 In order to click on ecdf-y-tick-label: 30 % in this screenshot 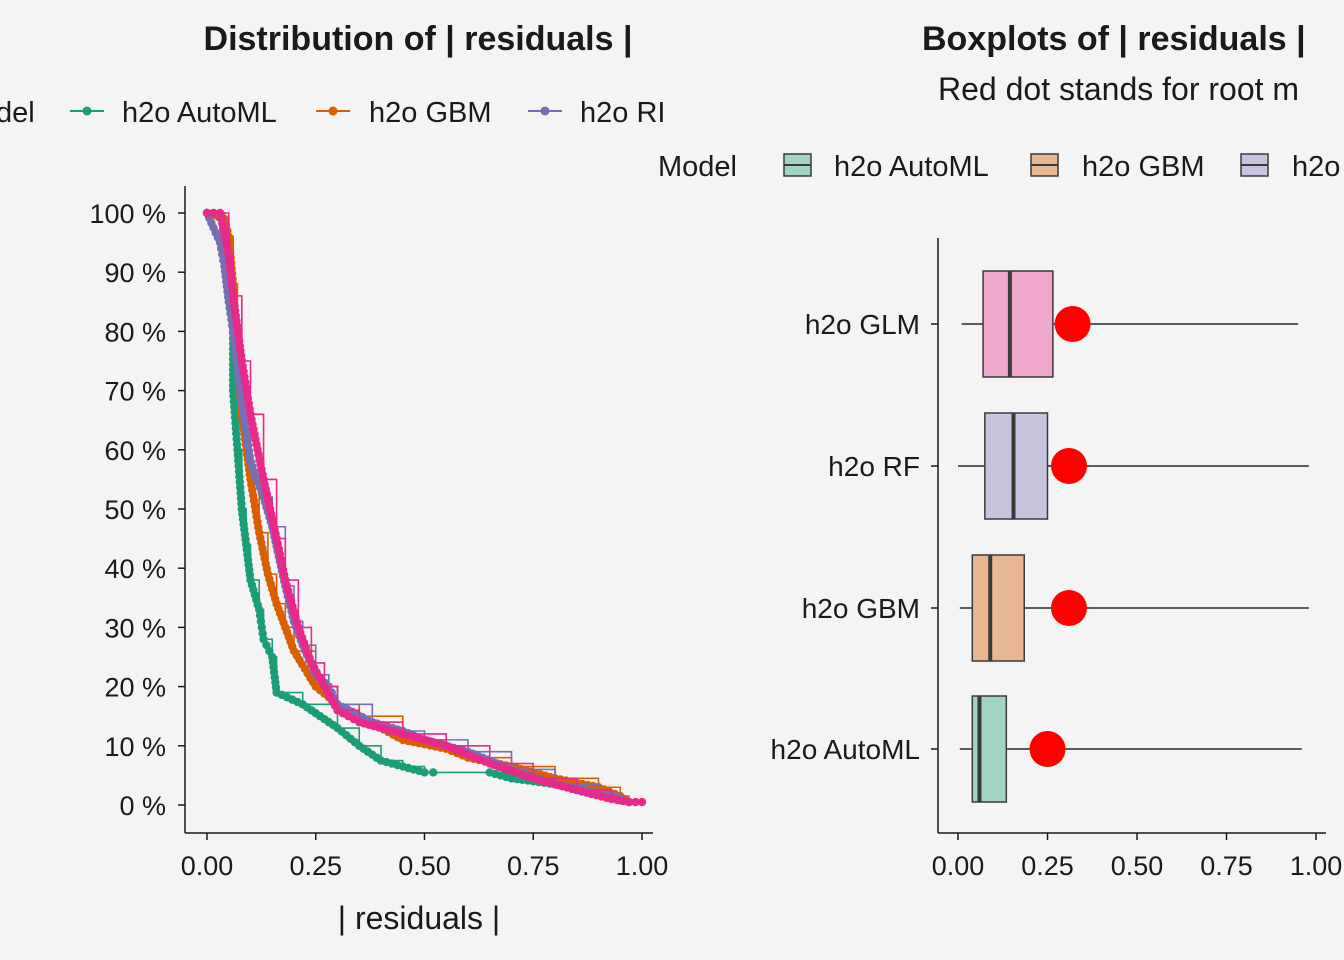, I will do `click(135, 628)`.